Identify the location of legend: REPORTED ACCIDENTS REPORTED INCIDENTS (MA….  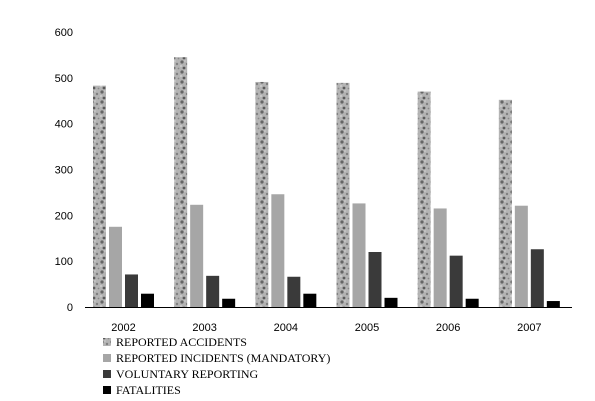
(216, 366).